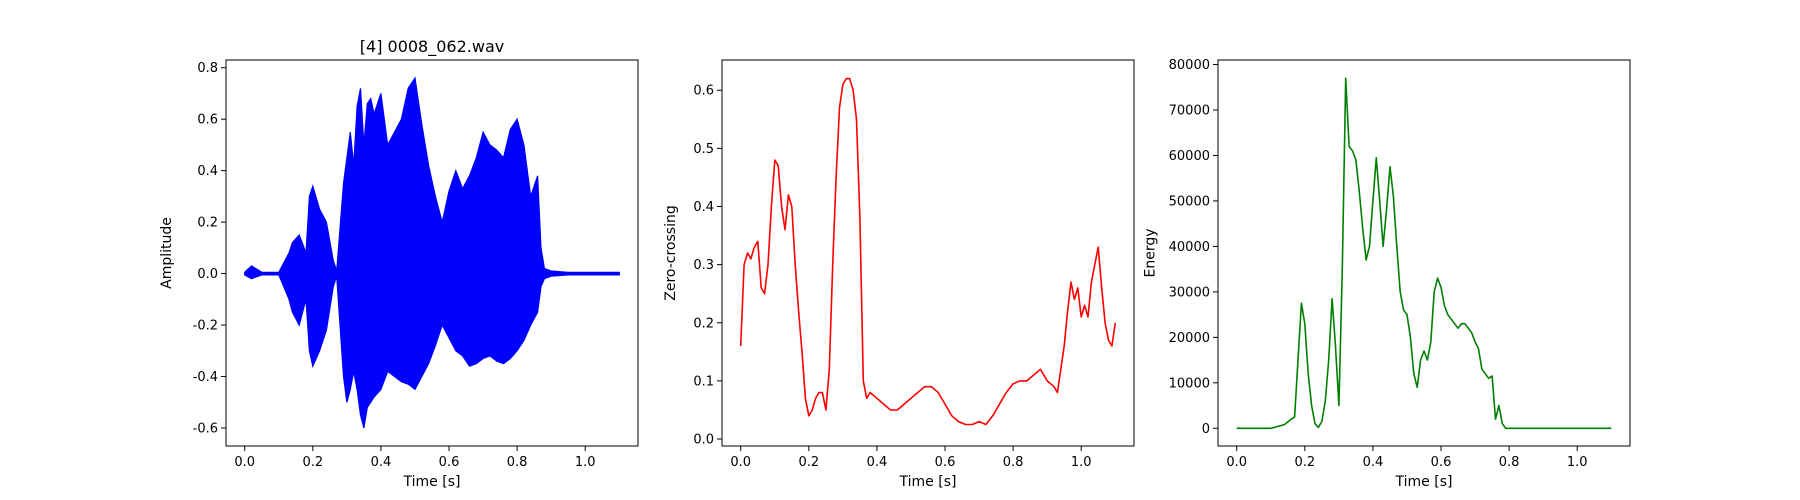 This screenshot has width=1800, height=500. Describe the element at coordinates (671, 252) in the screenshot. I see `y-axis-label: Zero-crossing` at that location.